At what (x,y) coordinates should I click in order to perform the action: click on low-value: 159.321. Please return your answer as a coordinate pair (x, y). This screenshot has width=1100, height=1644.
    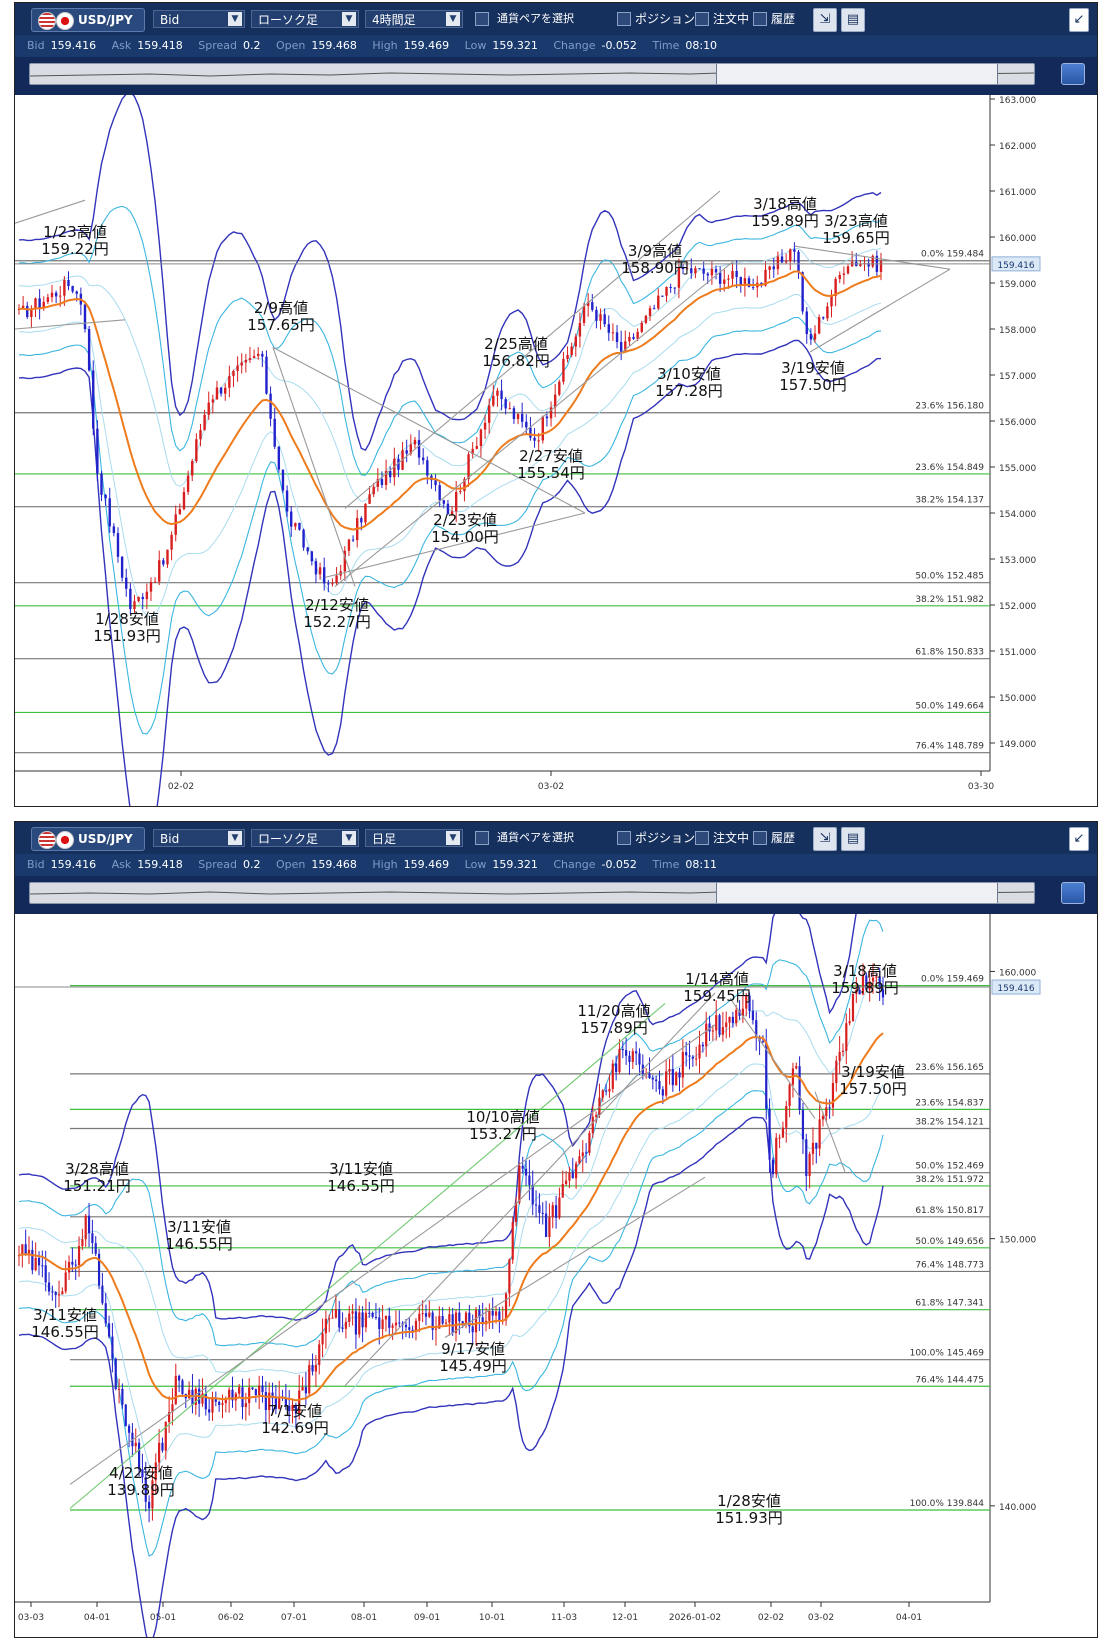
    Looking at the image, I should click on (515, 864).